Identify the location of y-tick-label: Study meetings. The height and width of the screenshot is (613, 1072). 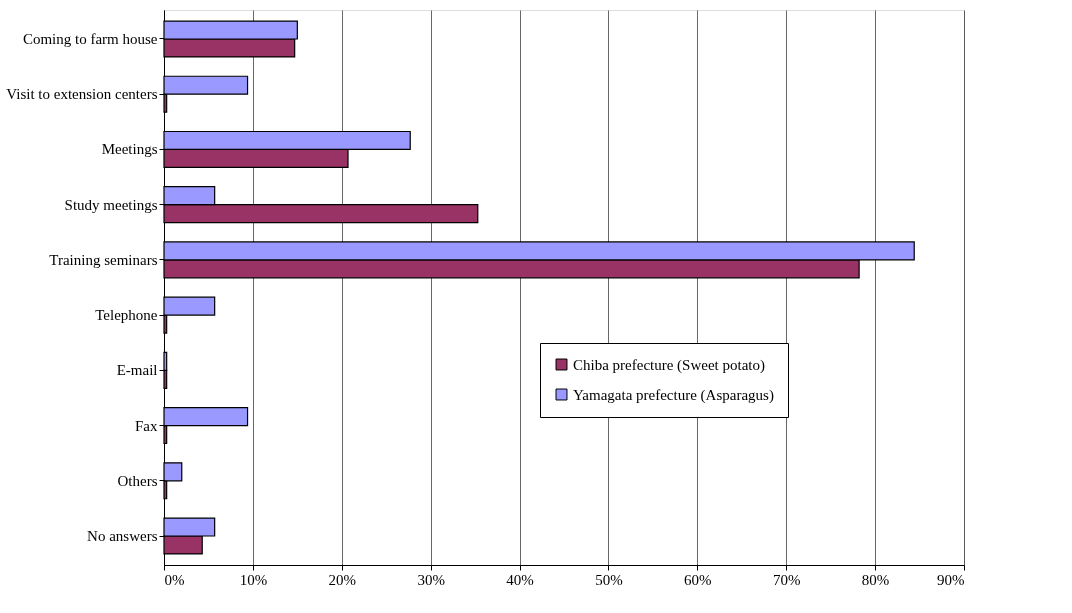
(111, 204).